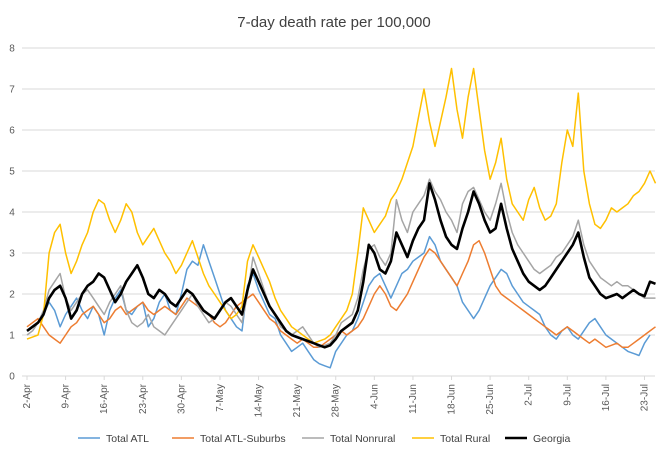 The width and height of the screenshot is (668, 461). Describe the element at coordinates (104, 398) in the screenshot. I see `x-tick-label: 16-Apr` at that location.